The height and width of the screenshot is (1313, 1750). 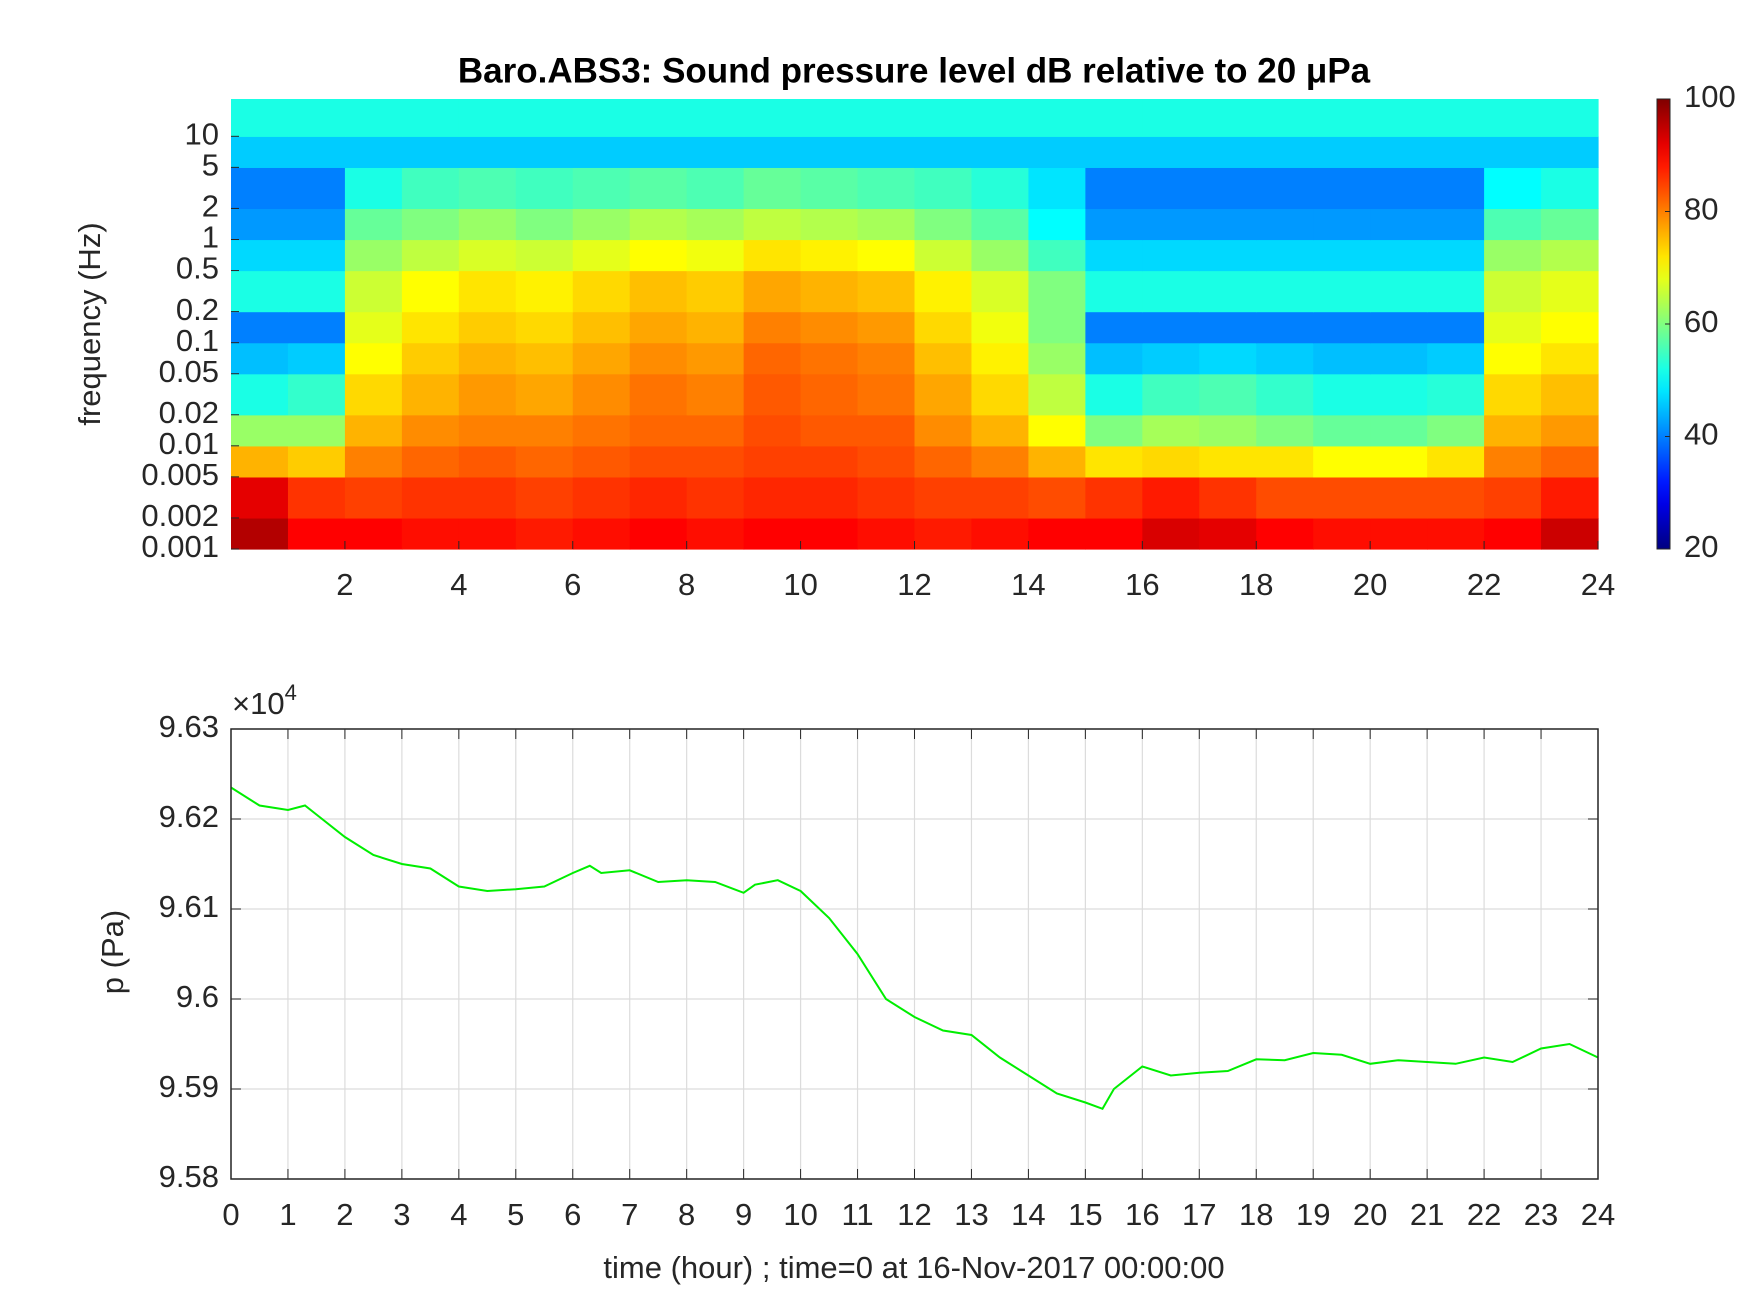 What do you see at coordinates (210, 206) in the screenshot?
I see `y-tick-label: 2` at bounding box center [210, 206].